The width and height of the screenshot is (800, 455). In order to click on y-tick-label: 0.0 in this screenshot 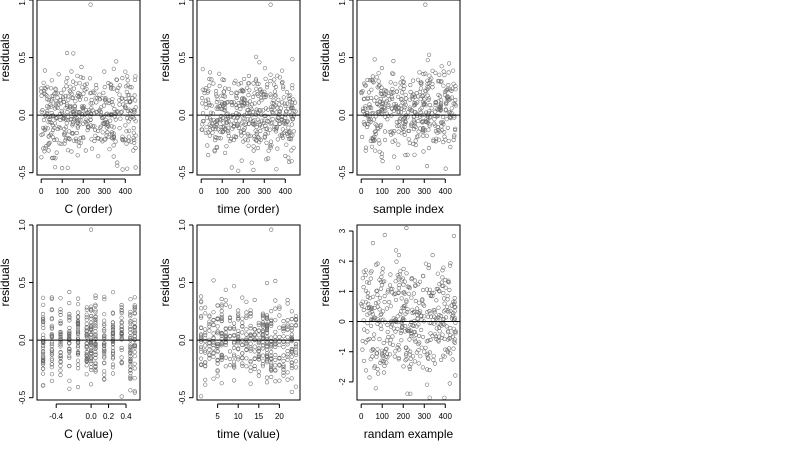, I will do `click(182, 115)`.